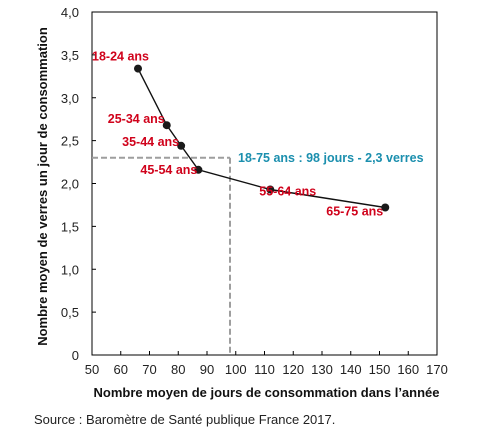 Image resolution: width=482 pixels, height=432 pixels. Describe the element at coordinates (354, 212) in the screenshot. I see `data-label: 65-75 ans` at that location.